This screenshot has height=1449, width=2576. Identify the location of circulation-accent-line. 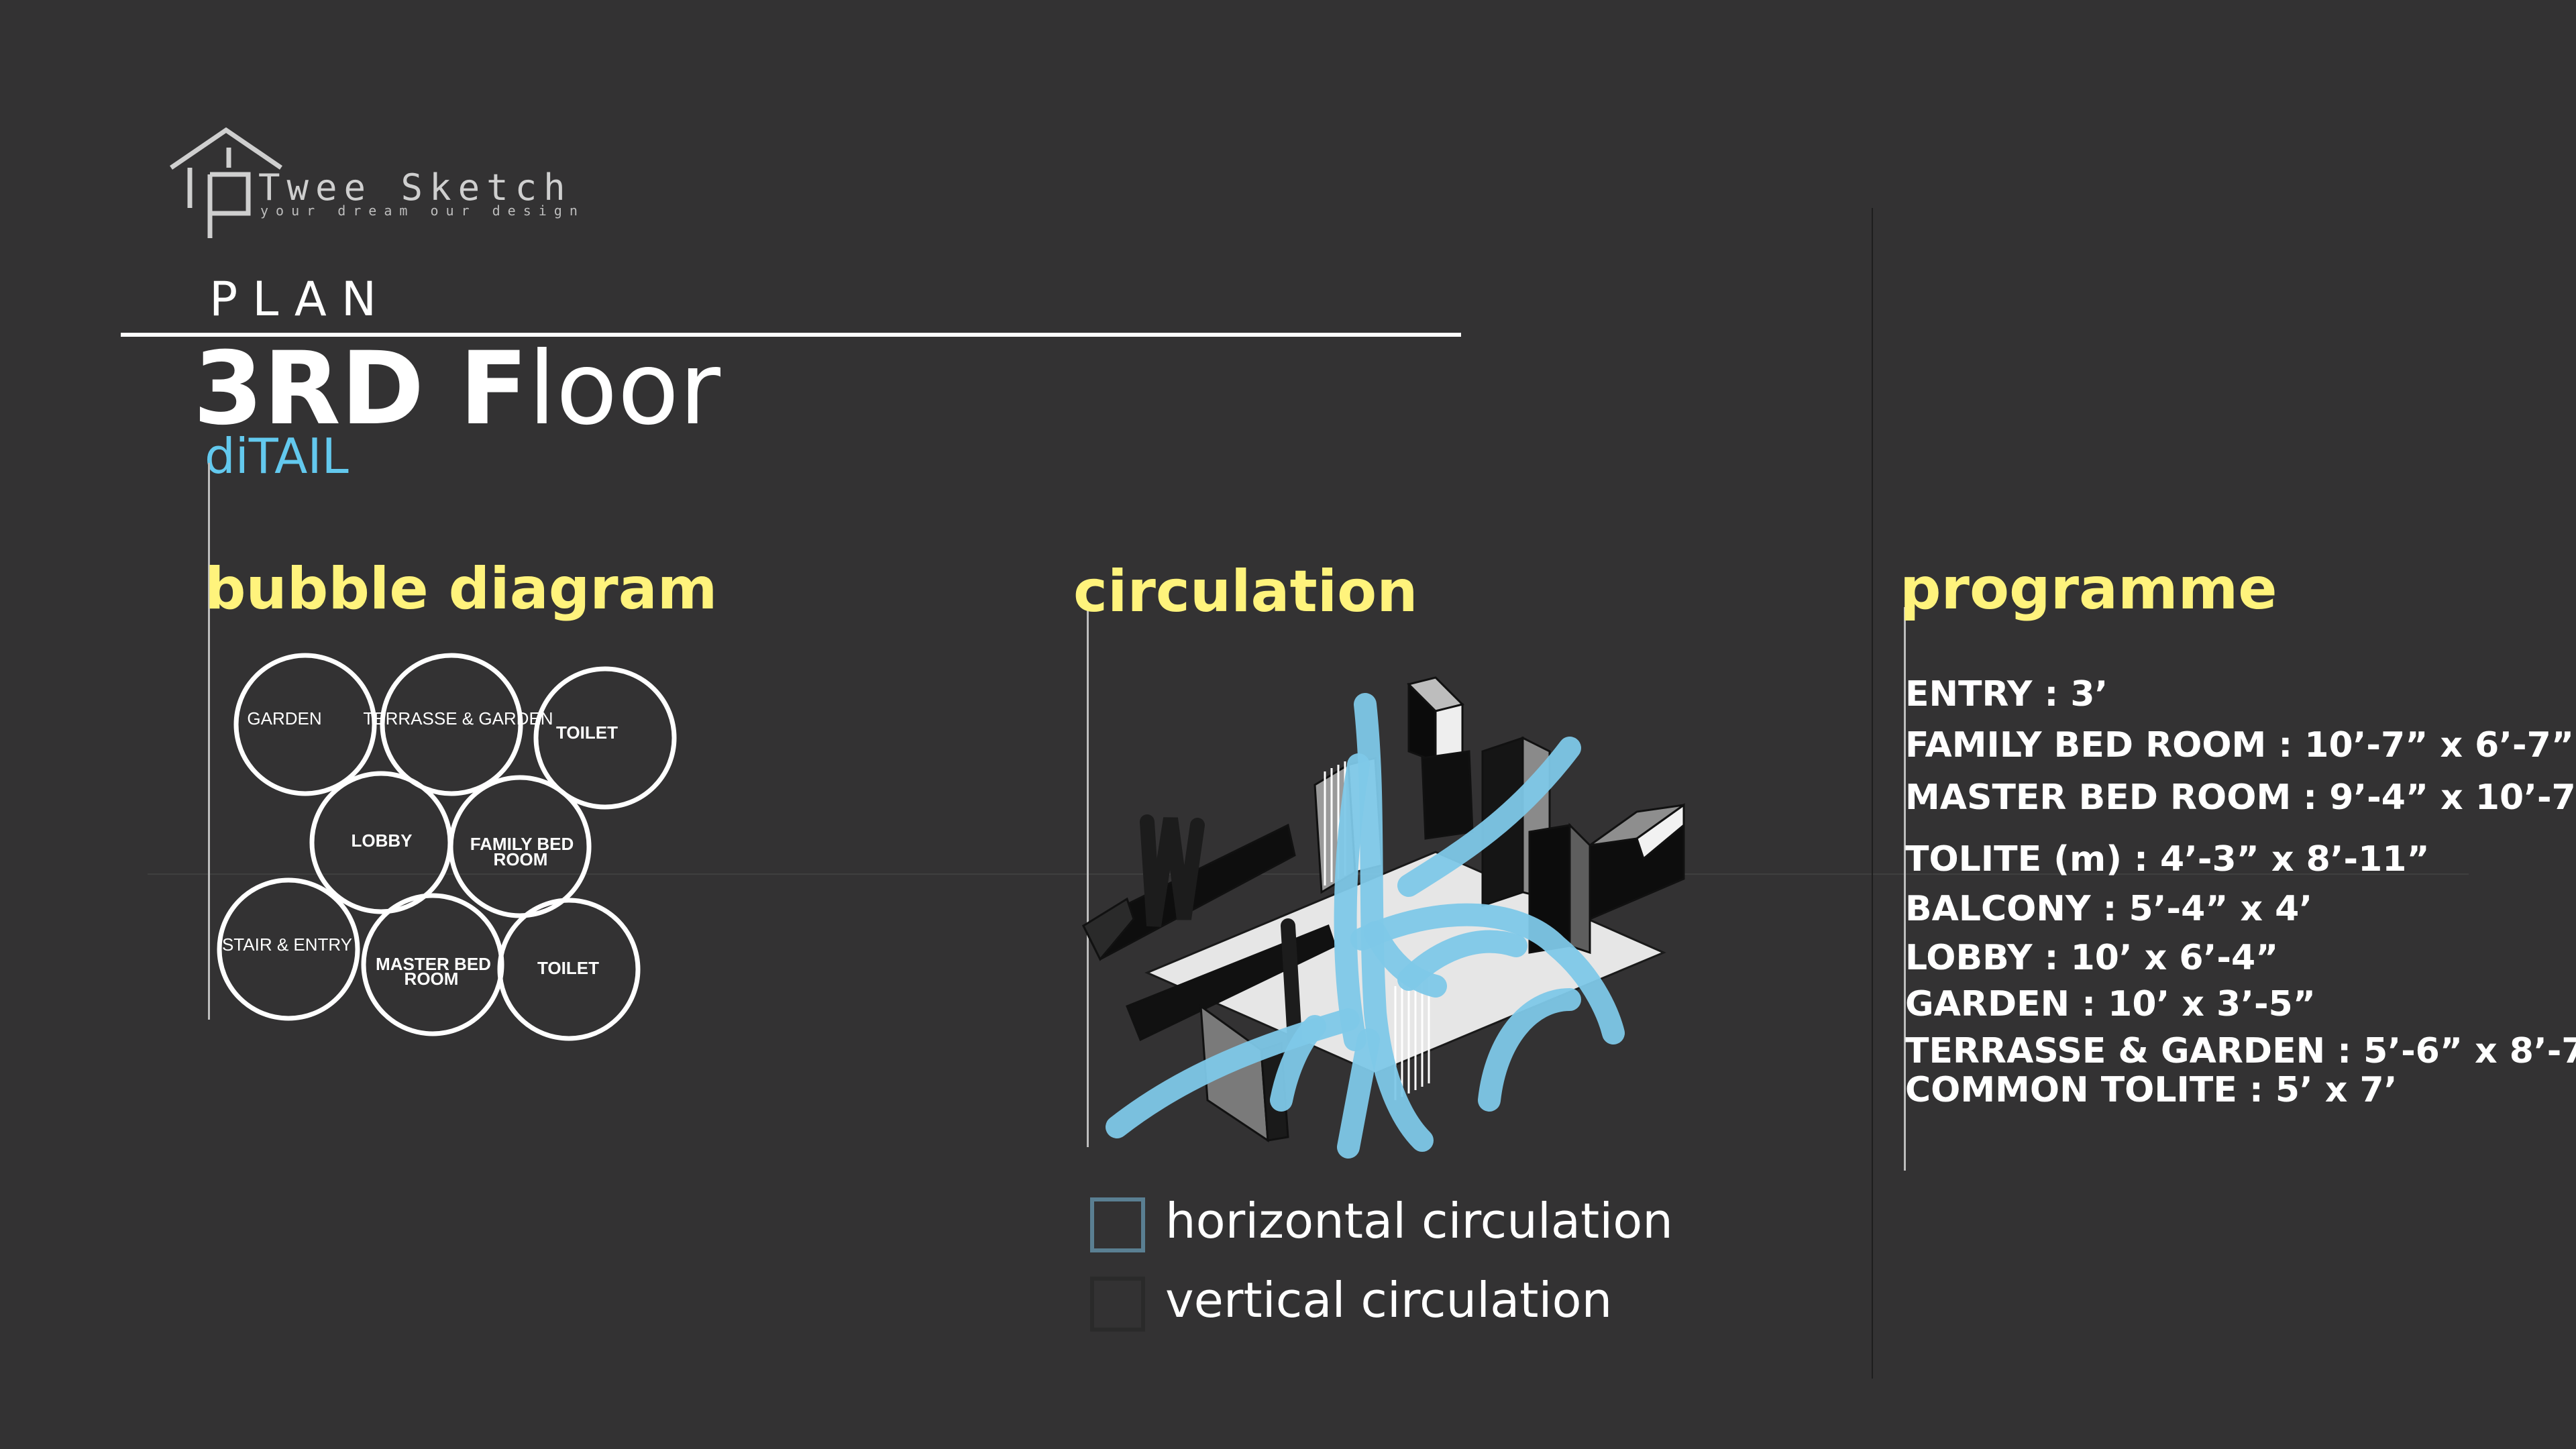
(1088, 878).